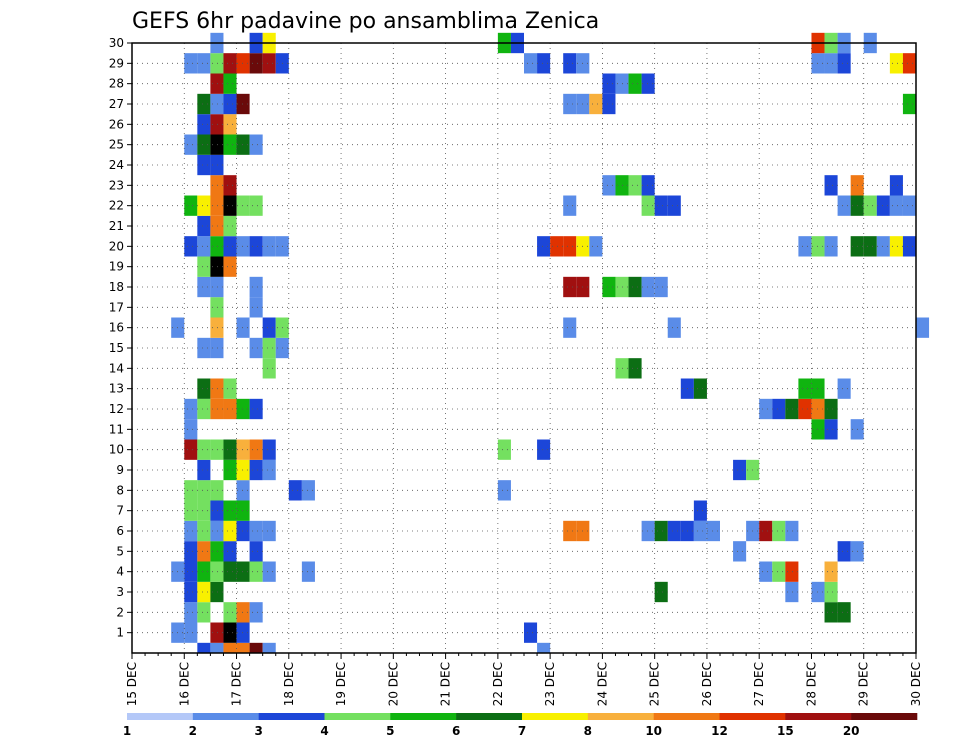 This screenshot has width=960, height=742. I want to click on legend-label: 12, so click(719, 731).